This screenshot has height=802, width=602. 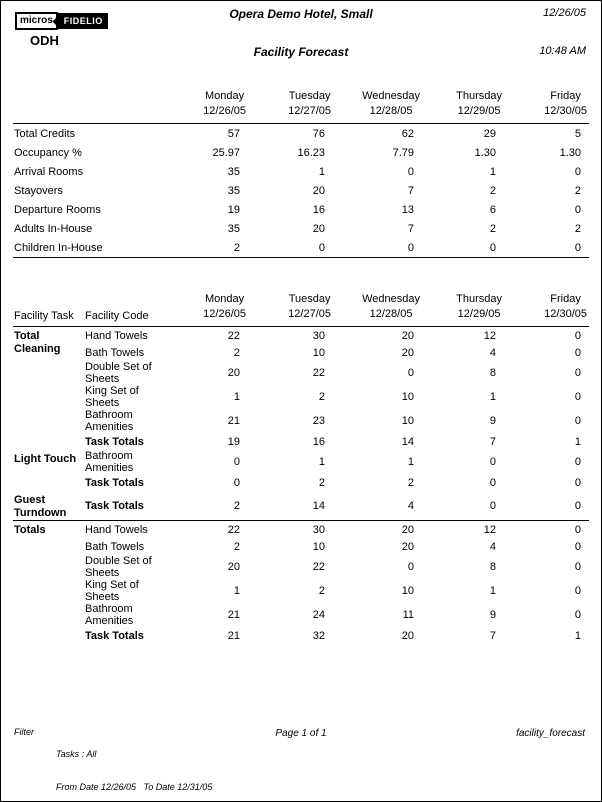 I want to click on facility-group: Guest Turndown Task Totals 2 14 4 0 0, so click(x=301, y=506).